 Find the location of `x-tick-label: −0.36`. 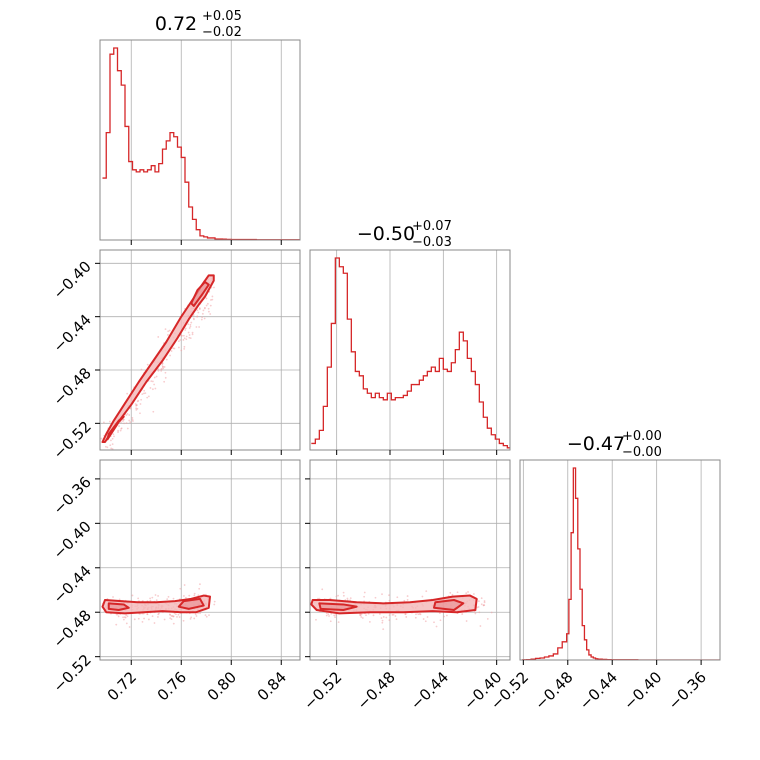

x-tick-label: −0.36 is located at coordinates (687, 690).